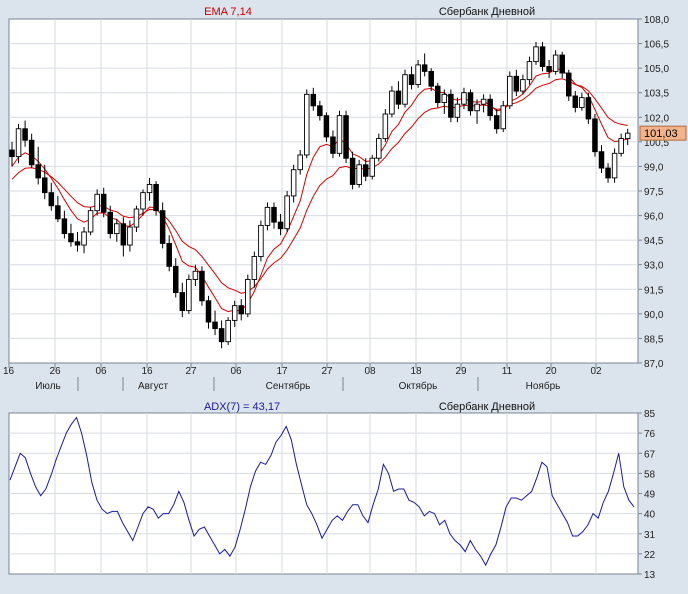 This screenshot has width=688, height=594. Describe the element at coordinates (228, 12) in the screenshot. I see `price-indicator-label: EMA 7,14` at that location.